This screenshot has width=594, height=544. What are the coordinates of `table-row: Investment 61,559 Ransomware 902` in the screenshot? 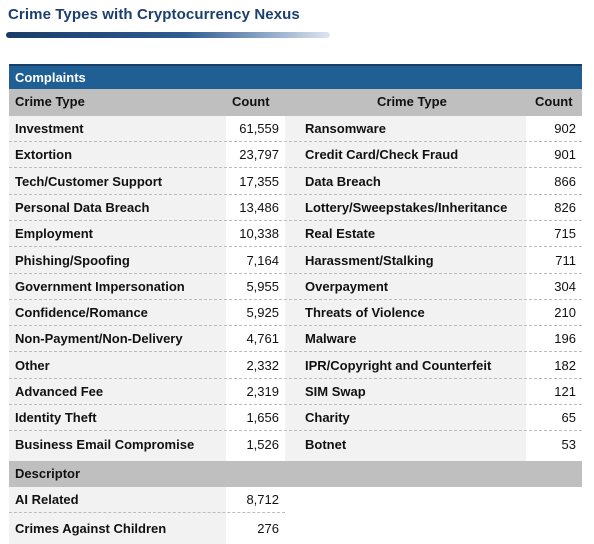 It's located at (295, 129).